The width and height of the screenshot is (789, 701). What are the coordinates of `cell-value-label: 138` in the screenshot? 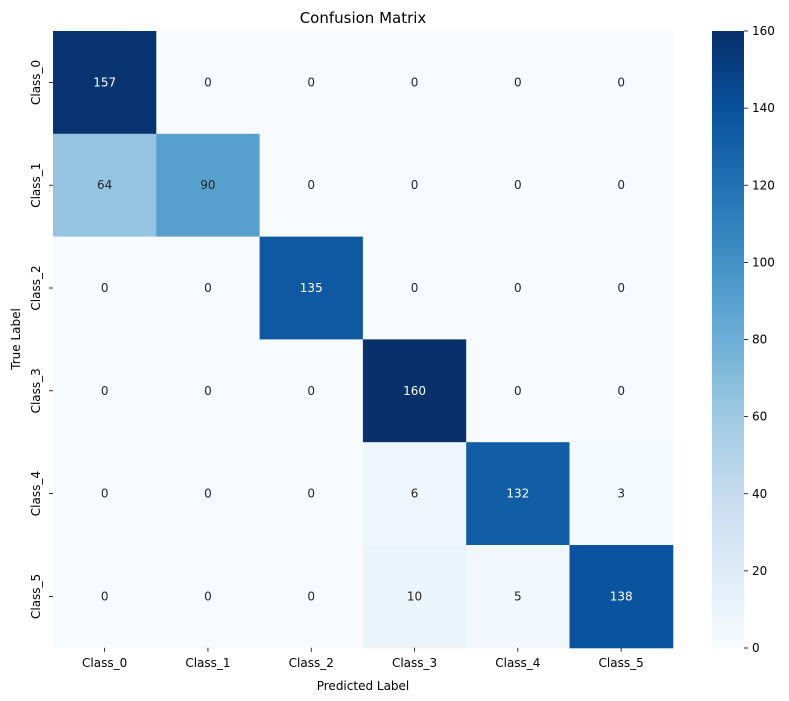 It's located at (621, 596).